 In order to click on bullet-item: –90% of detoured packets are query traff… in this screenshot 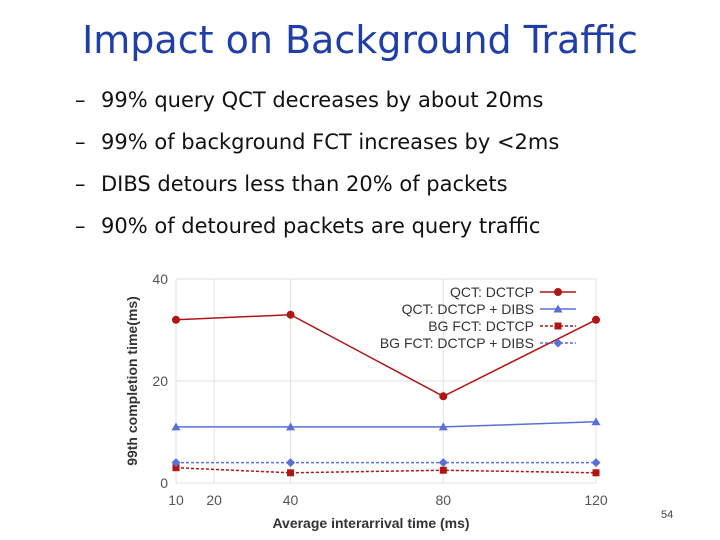, I will do `click(317, 226)`.